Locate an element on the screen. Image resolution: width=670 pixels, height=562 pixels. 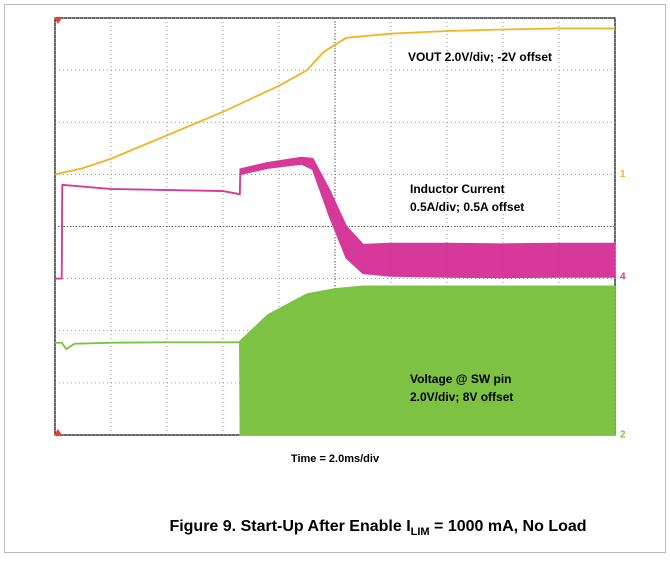
caption-sub: LIM is located at coordinates (420, 532).